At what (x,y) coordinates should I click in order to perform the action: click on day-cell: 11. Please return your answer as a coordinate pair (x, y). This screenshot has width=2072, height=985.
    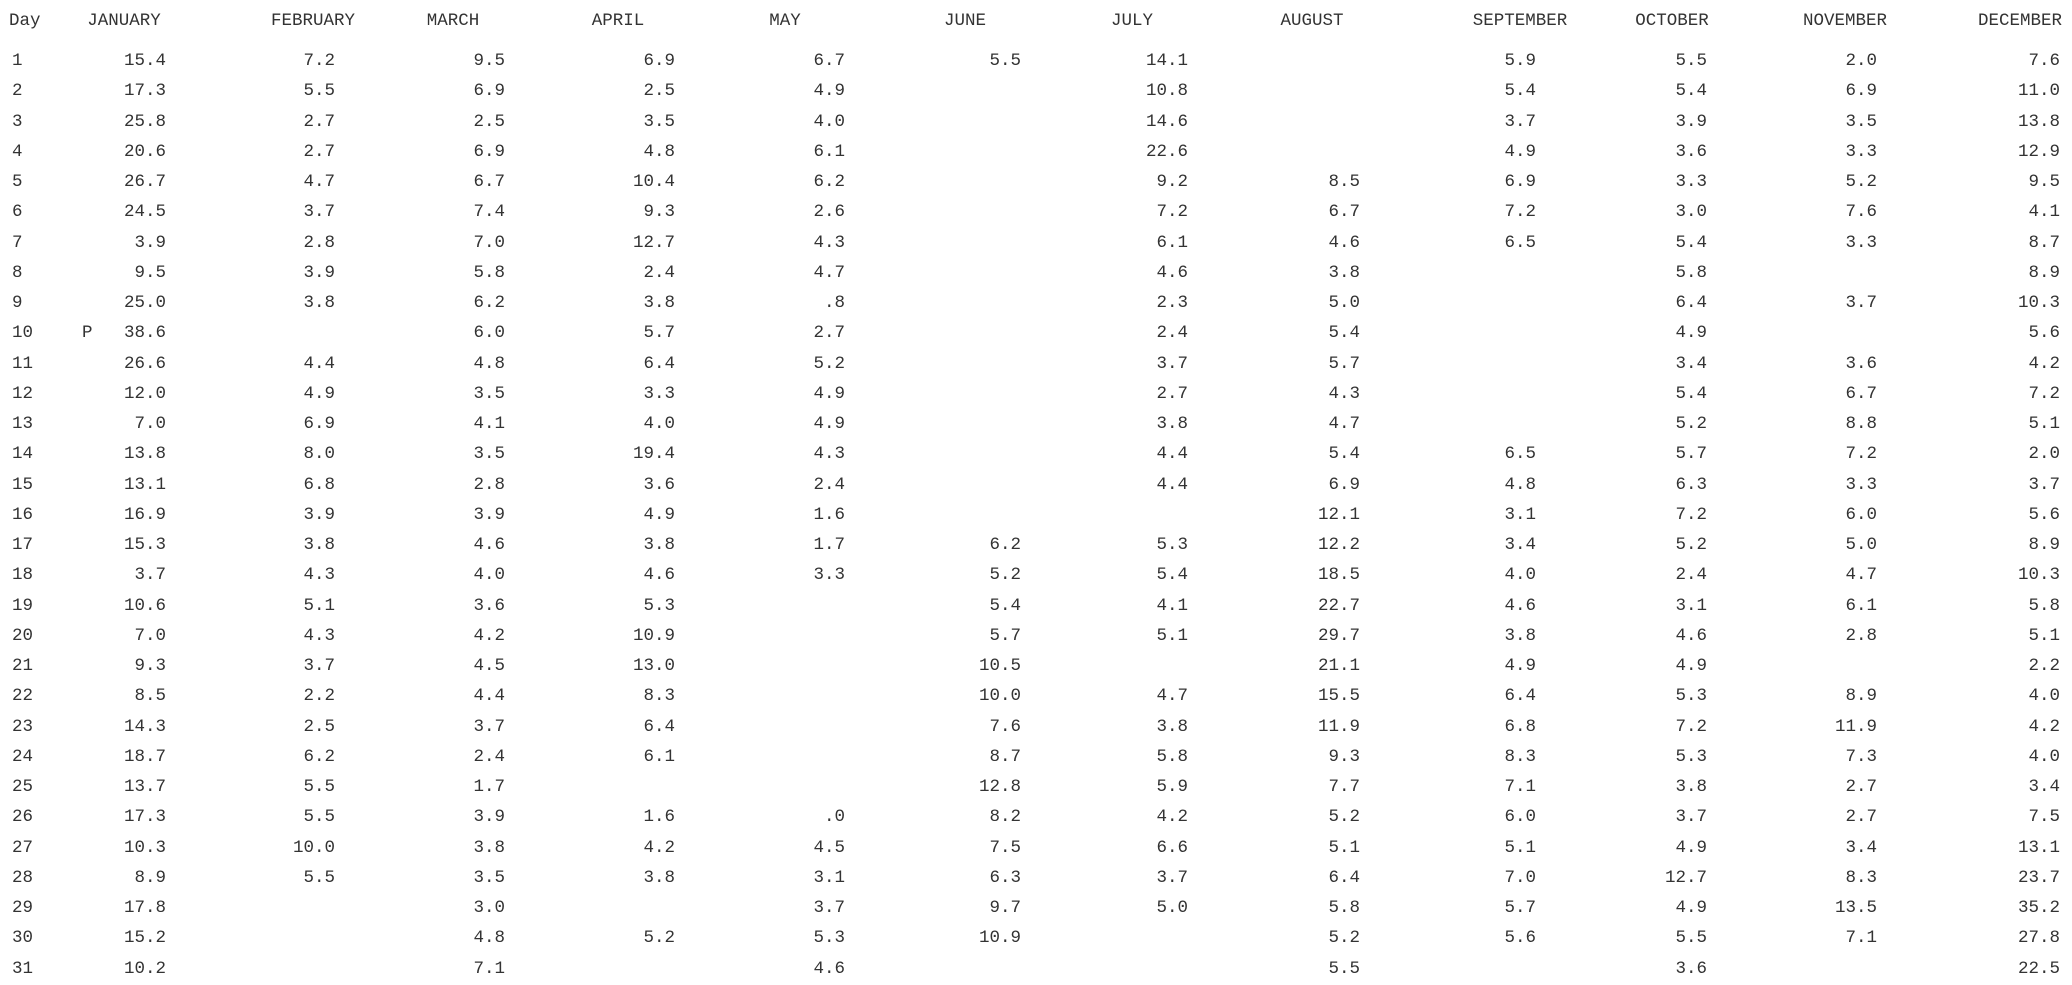
    Looking at the image, I should click on (23, 363).